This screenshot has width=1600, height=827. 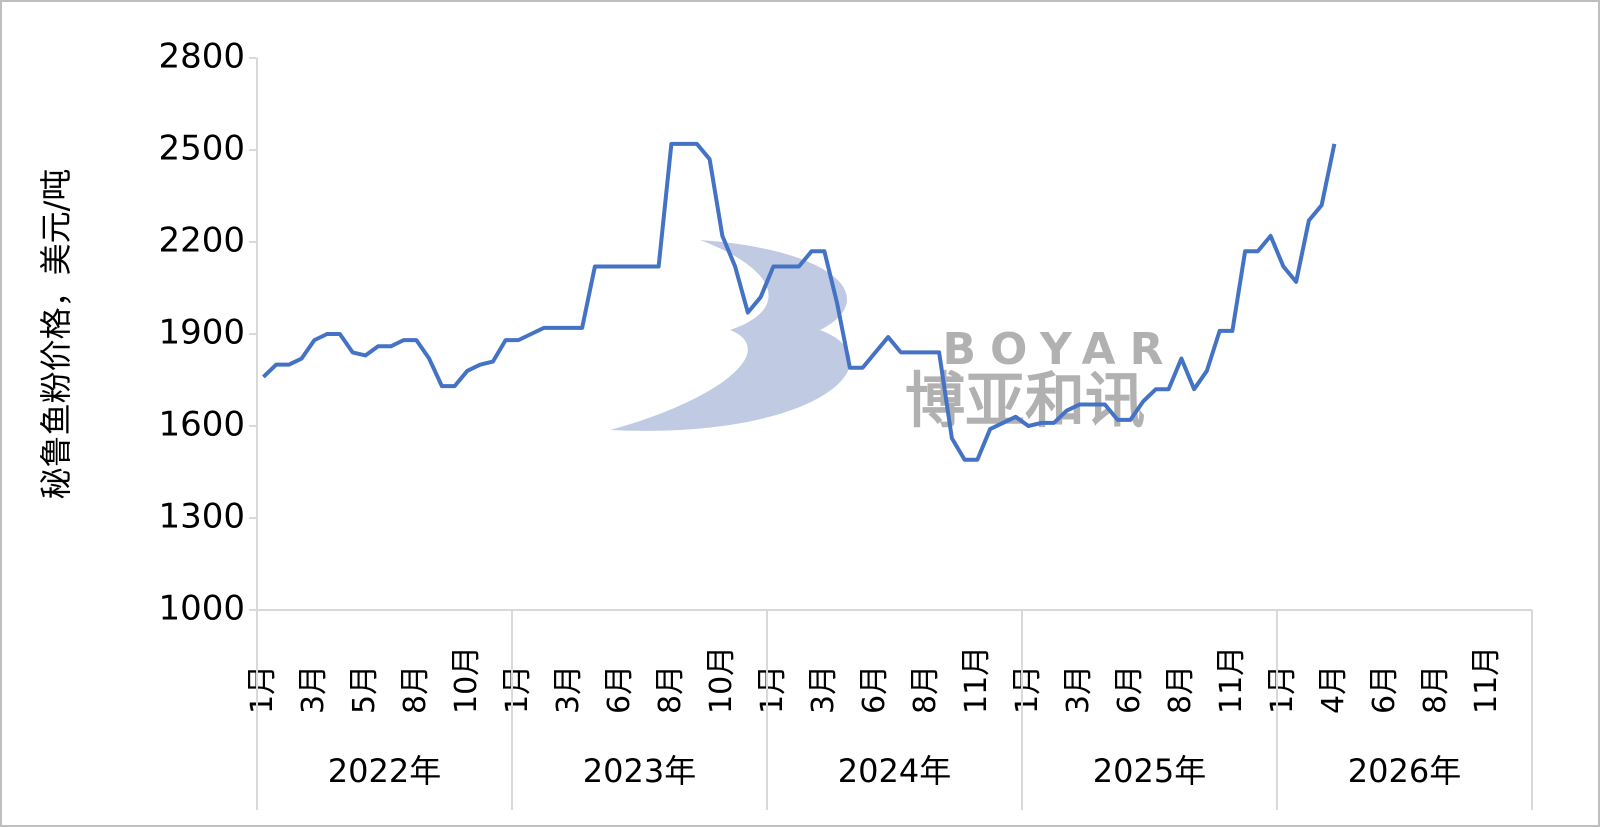 I want to click on y-tick-label: 2500, so click(x=201, y=149).